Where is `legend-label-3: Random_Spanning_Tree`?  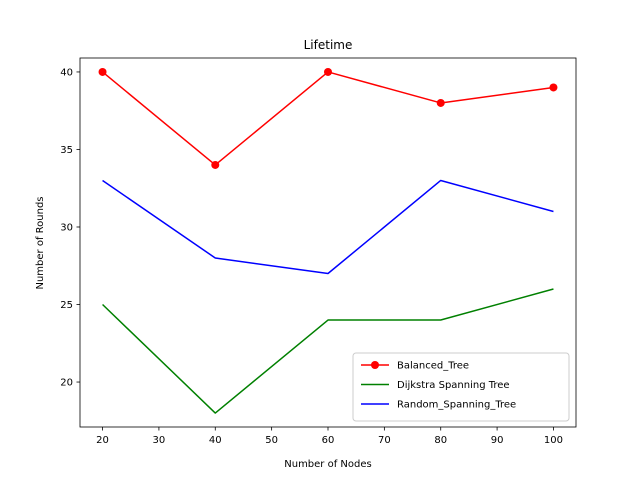 legend-label-3: Random_Spanning_Tree is located at coordinates (456, 405).